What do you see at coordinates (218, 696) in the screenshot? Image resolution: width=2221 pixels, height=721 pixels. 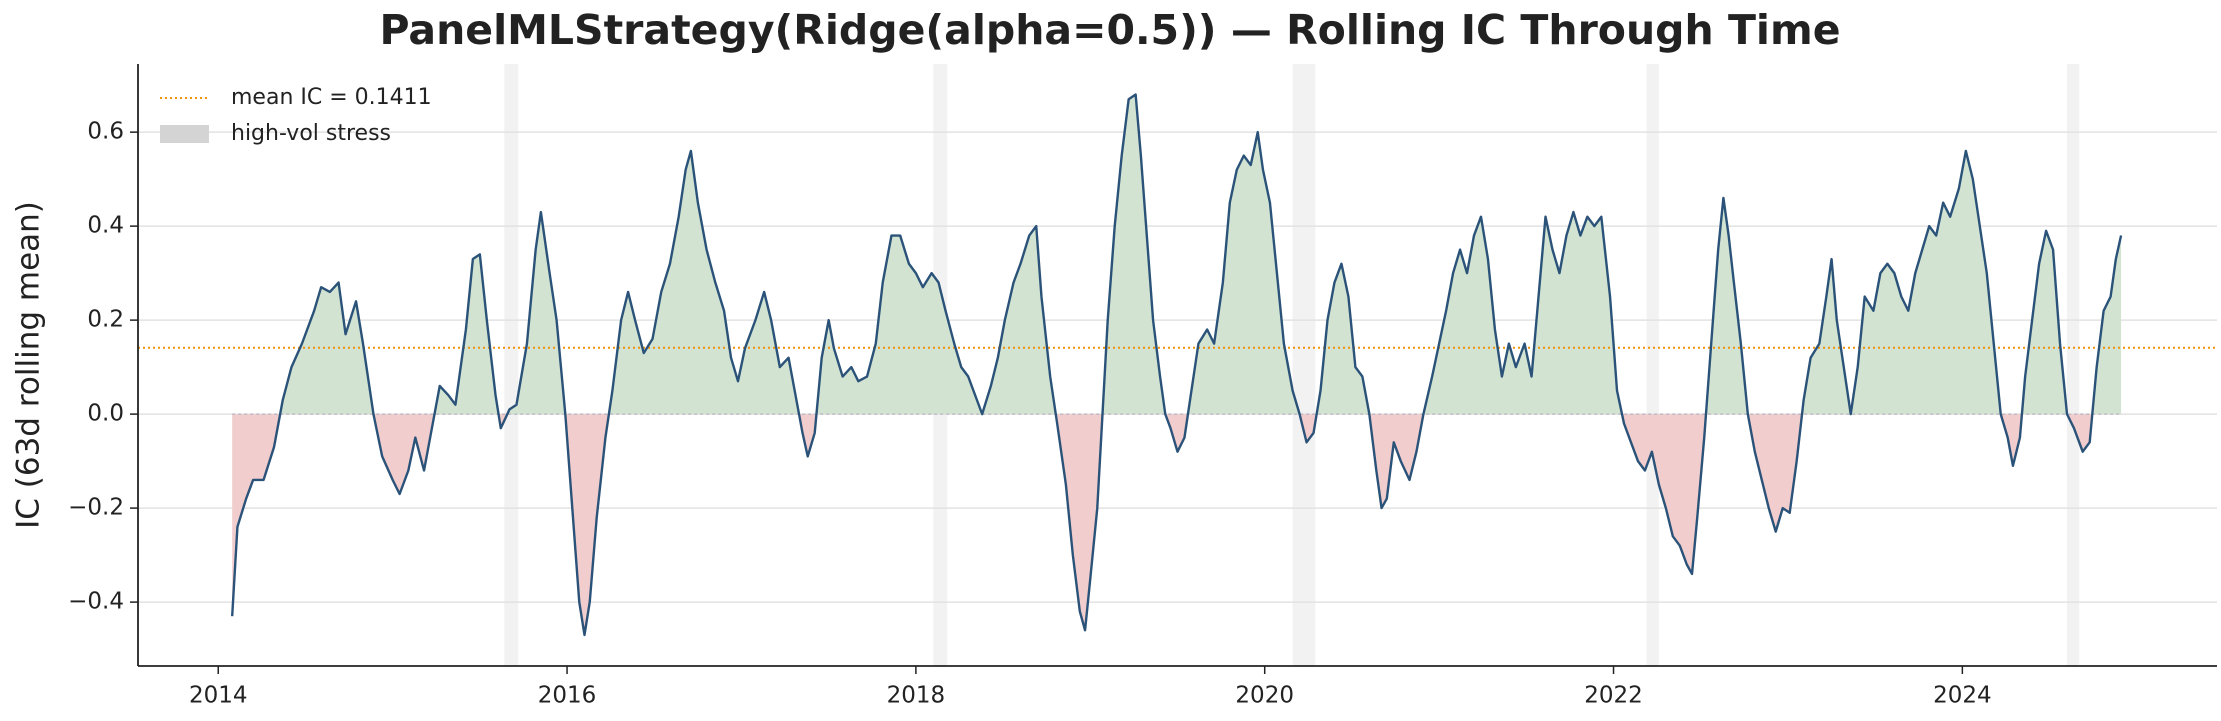 I see `x-tick-label: 2014` at bounding box center [218, 696].